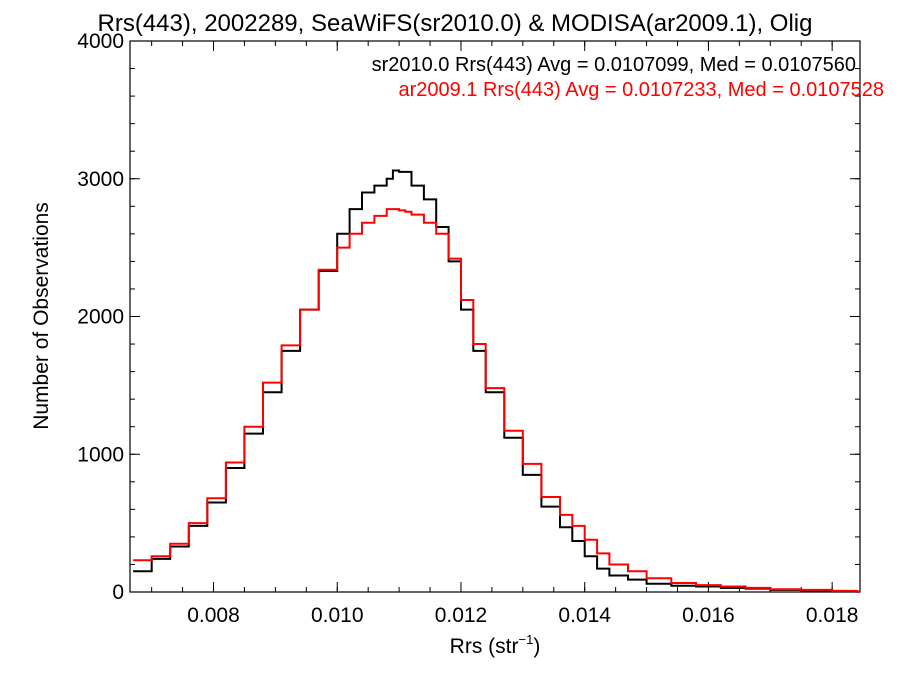 This screenshot has width=900, height=675. What do you see at coordinates (41, 316) in the screenshot?
I see `y-axis-label: Number of Observations` at bounding box center [41, 316].